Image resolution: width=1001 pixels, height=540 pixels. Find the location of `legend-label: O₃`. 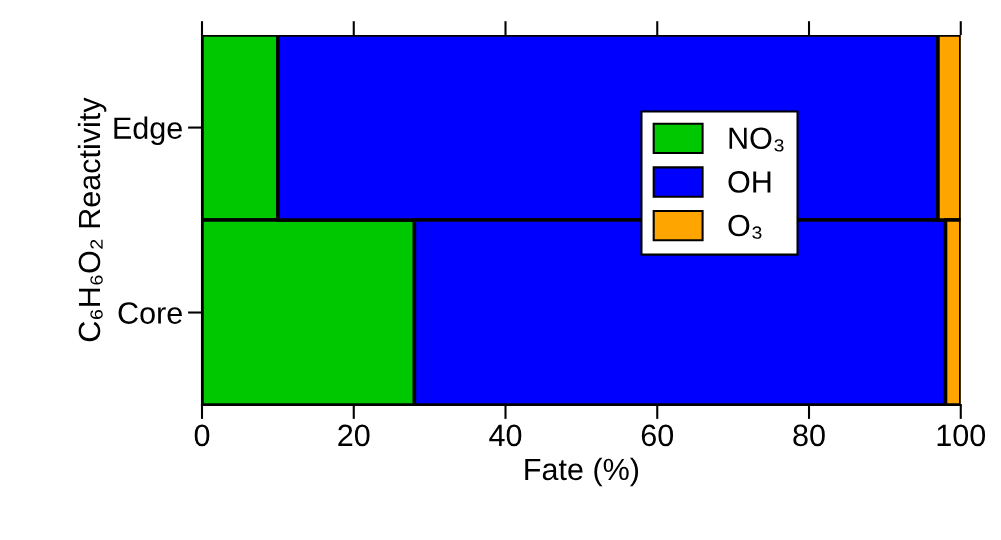

legend-label: O₃ is located at coordinates (745, 226).